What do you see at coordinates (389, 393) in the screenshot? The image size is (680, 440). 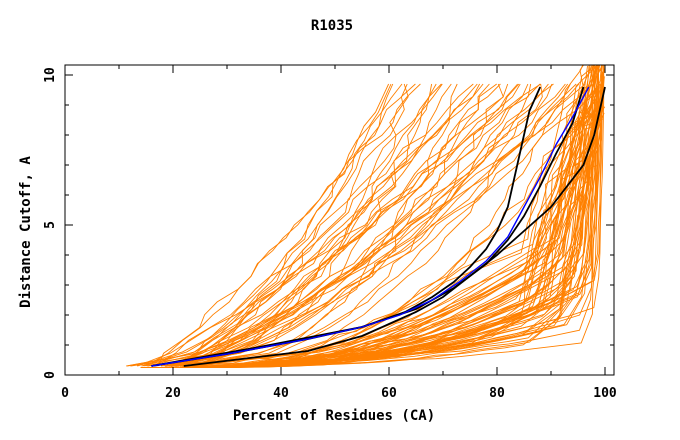 I see `x-tick-label: 60` at bounding box center [389, 393].